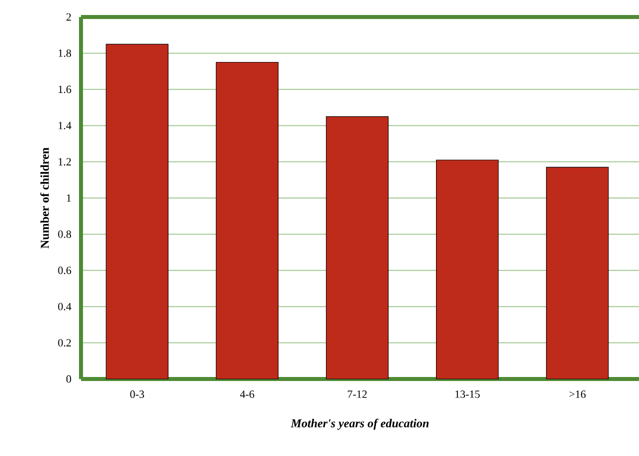 This screenshot has height=456, width=639. Describe the element at coordinates (44, 198) in the screenshot. I see `y-axis-title: Number of children` at that location.